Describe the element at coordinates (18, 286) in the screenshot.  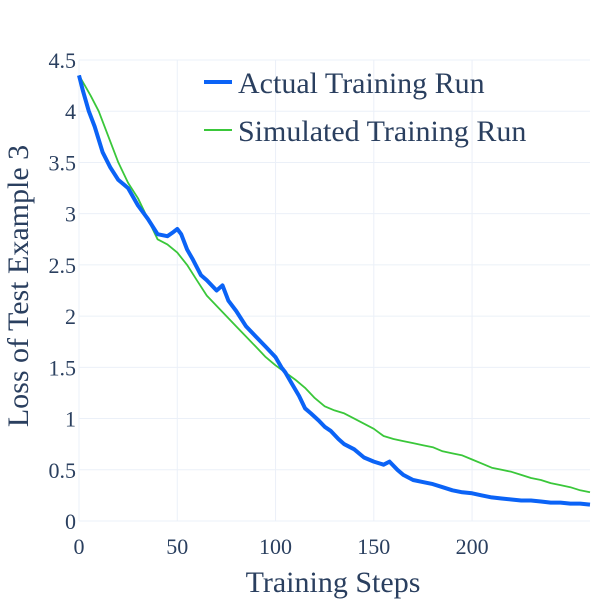
I see `y-axis-title: Loss of Test Example 3` at that location.